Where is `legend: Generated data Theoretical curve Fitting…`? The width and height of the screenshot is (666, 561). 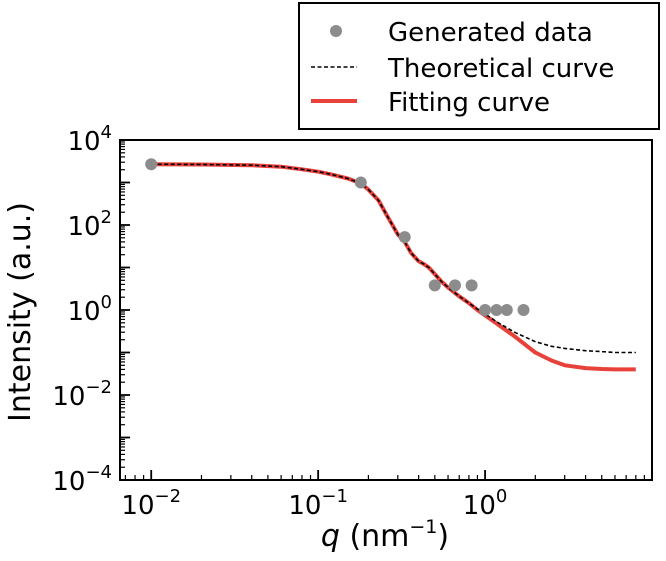
legend: Generated data Theoretical curve Fitting… is located at coordinates (479, 66).